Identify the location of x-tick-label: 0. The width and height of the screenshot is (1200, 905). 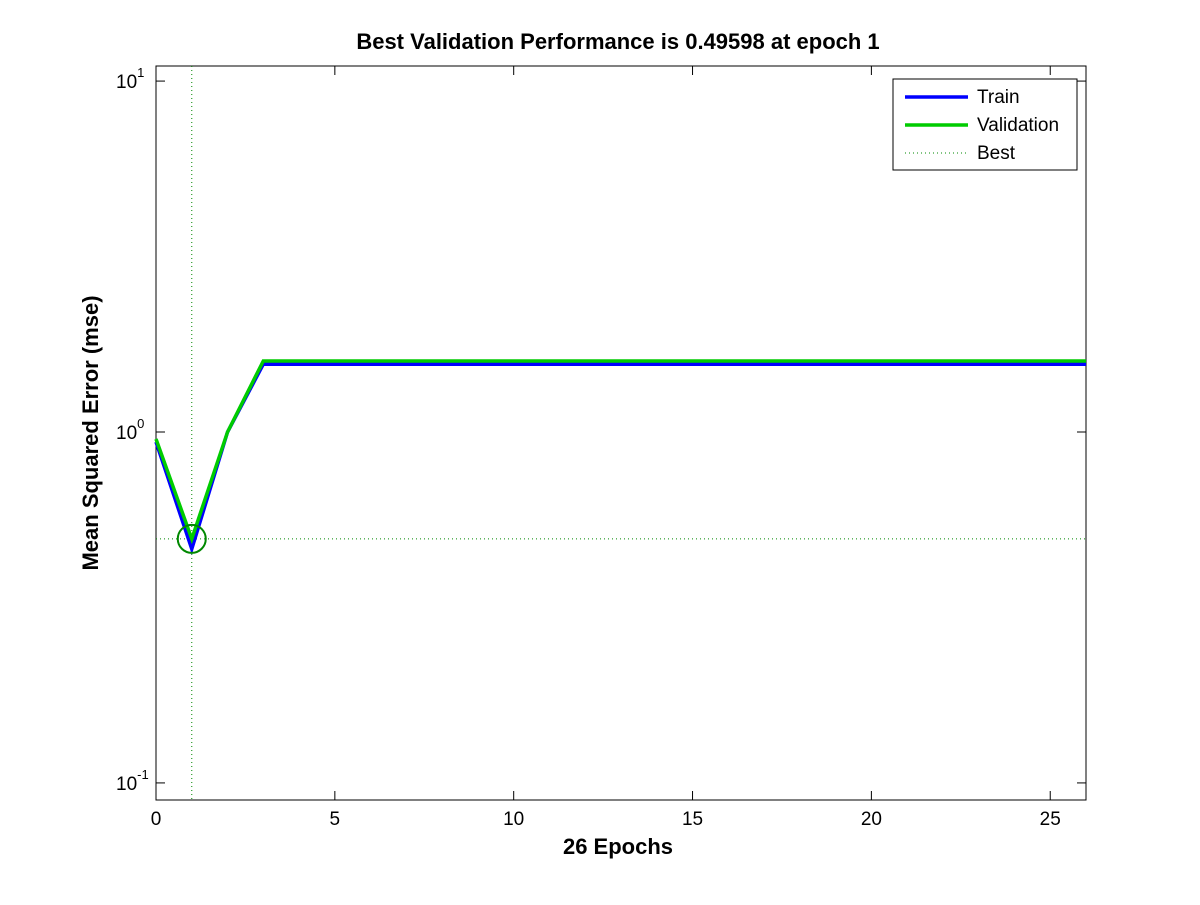
(156, 819).